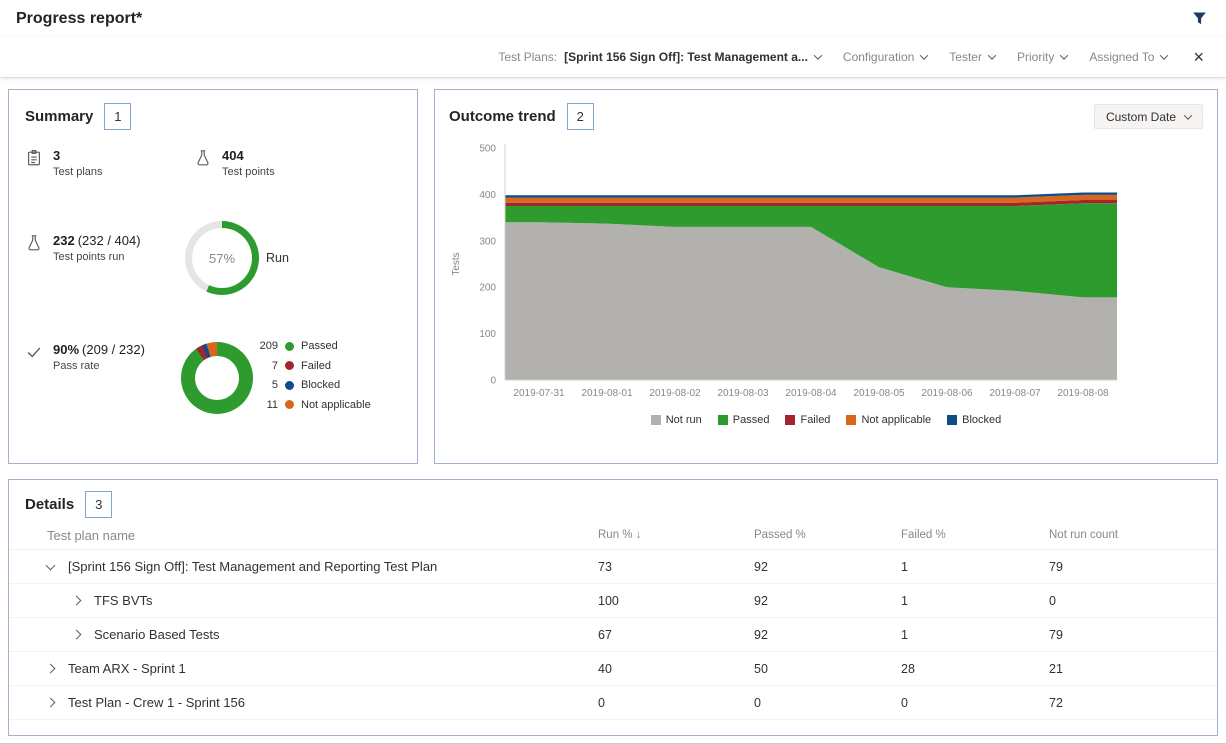 The image size is (1226, 744). What do you see at coordinates (272, 404) in the screenshot?
I see `legend-count: 11` at bounding box center [272, 404].